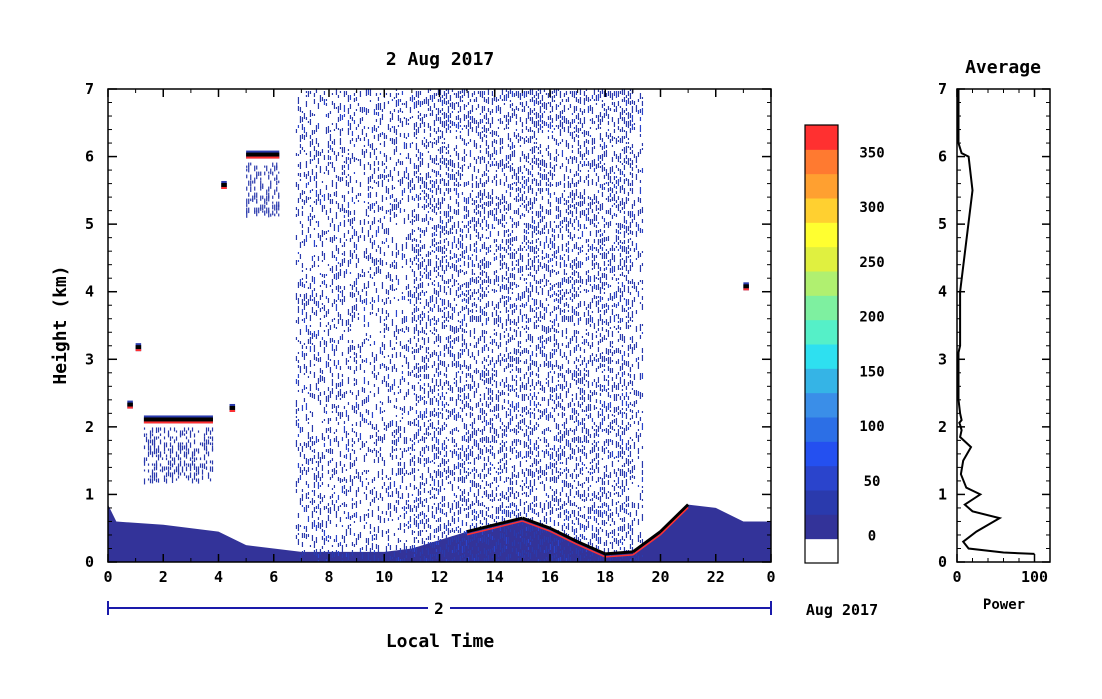  What do you see at coordinates (942, 157) in the screenshot?
I see `avg-y-tick-label: 6` at bounding box center [942, 157].